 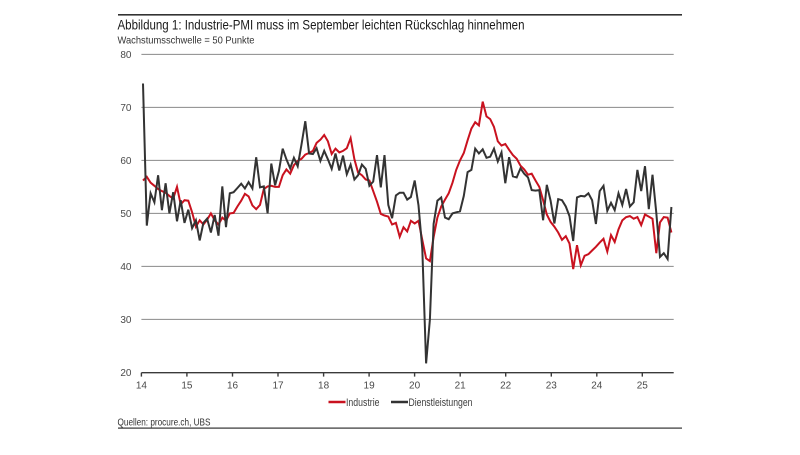 What do you see at coordinates (126, 214) in the screenshot?
I see `svg-text: 50` at bounding box center [126, 214].